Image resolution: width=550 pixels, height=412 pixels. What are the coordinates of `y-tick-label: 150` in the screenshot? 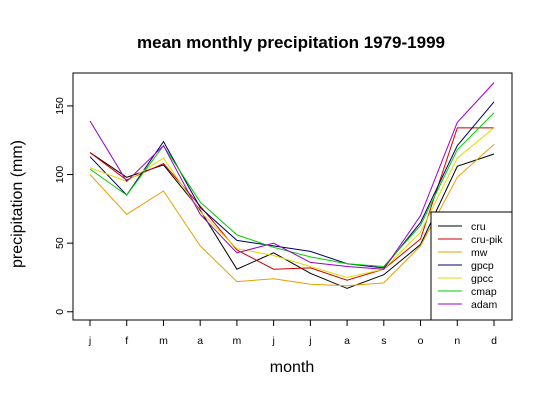 It's located at (60, 106).